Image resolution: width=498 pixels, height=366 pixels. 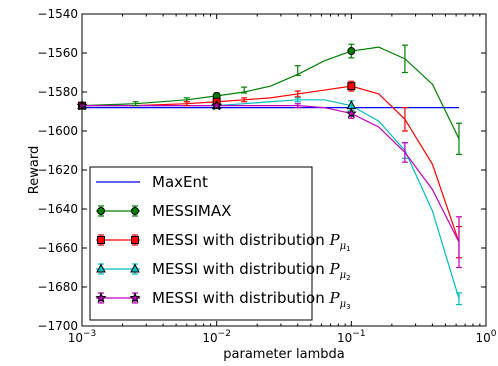 I want to click on legend-label: MESSI with distribution Pμ3, so click(x=251, y=300).